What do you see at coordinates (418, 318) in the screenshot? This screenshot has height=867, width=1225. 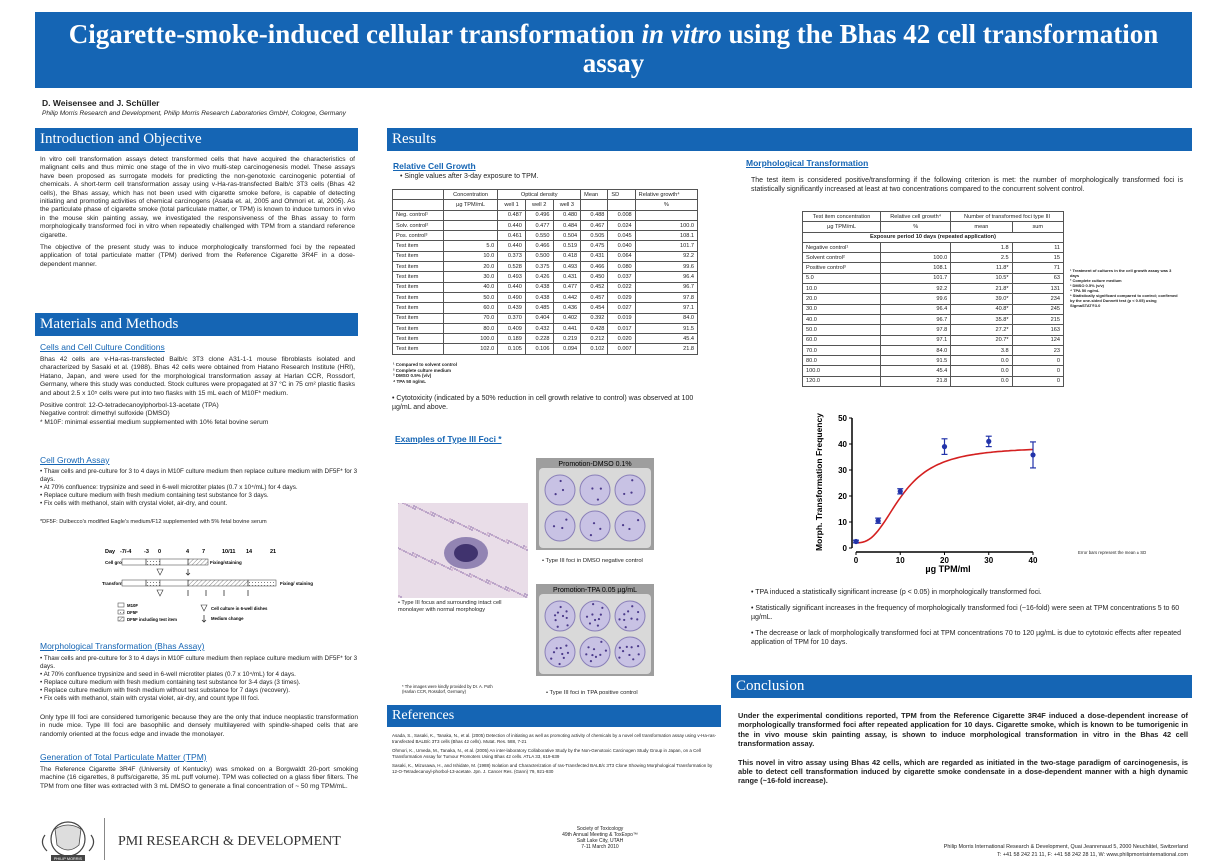 I see `table-cell: Test item` at bounding box center [418, 318].